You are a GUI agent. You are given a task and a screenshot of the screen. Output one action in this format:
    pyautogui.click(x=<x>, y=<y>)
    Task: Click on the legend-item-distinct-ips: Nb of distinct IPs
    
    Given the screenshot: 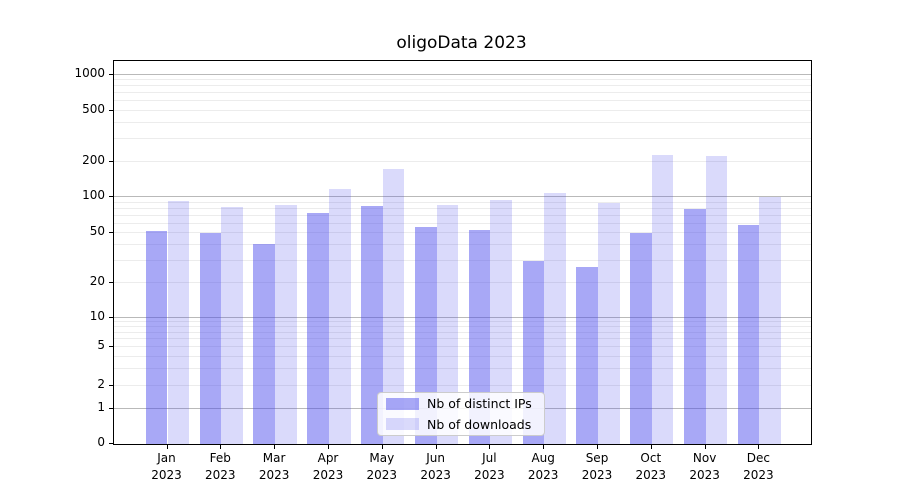 What is the action you would take?
    pyautogui.click(x=461, y=404)
    